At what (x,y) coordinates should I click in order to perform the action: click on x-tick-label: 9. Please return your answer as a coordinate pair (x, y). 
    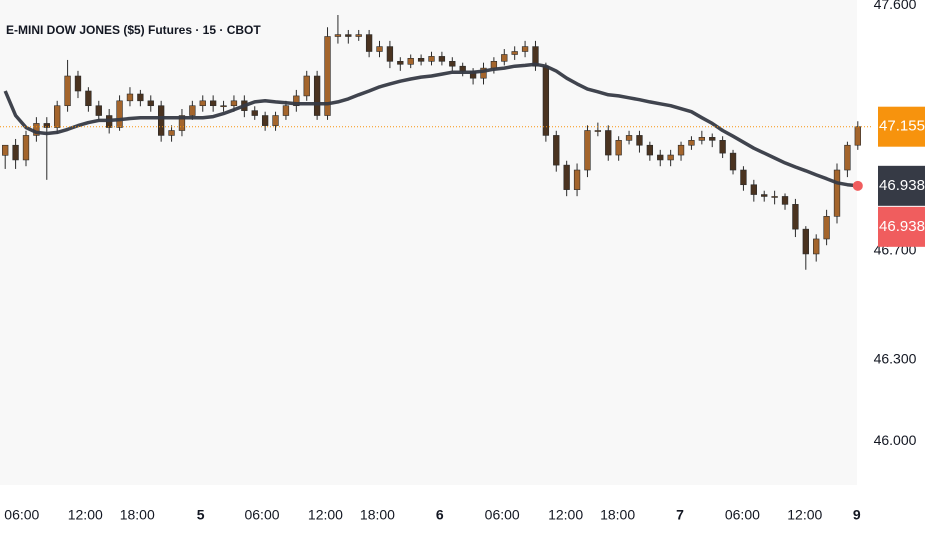
    Looking at the image, I should click on (857, 515).